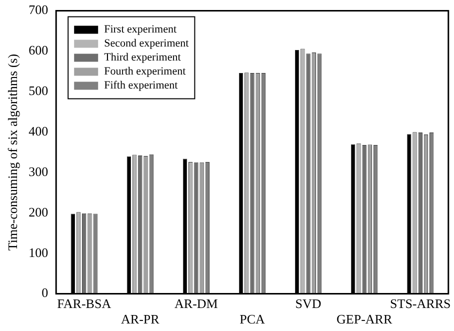 The height and width of the screenshot is (331, 454). I want to click on x-tick-label: AR-DM, so click(196, 304).